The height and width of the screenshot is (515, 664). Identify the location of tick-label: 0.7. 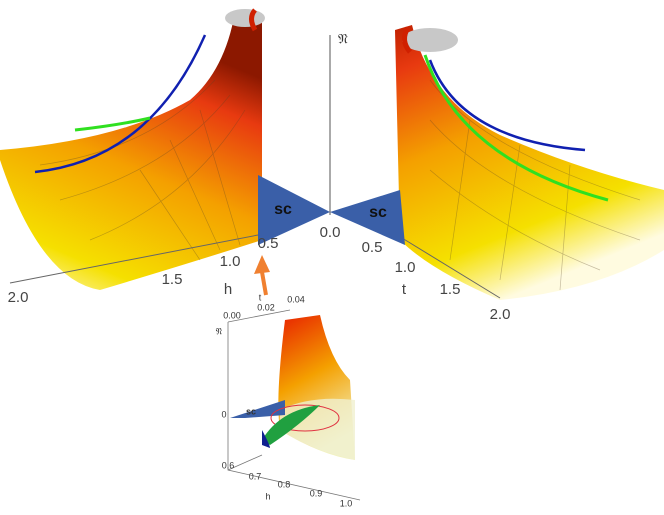
(255, 476).